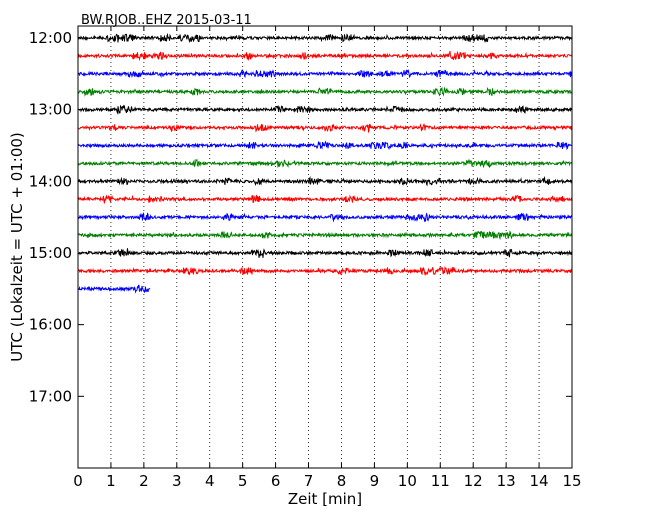  Describe the element at coordinates (144, 481) in the screenshot. I see `x-tick-label: 2` at that location.